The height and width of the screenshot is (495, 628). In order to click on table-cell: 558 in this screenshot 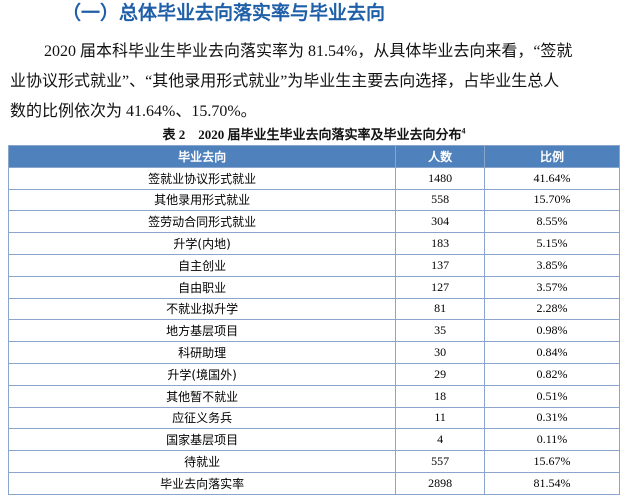, I will do `click(440, 200)`.